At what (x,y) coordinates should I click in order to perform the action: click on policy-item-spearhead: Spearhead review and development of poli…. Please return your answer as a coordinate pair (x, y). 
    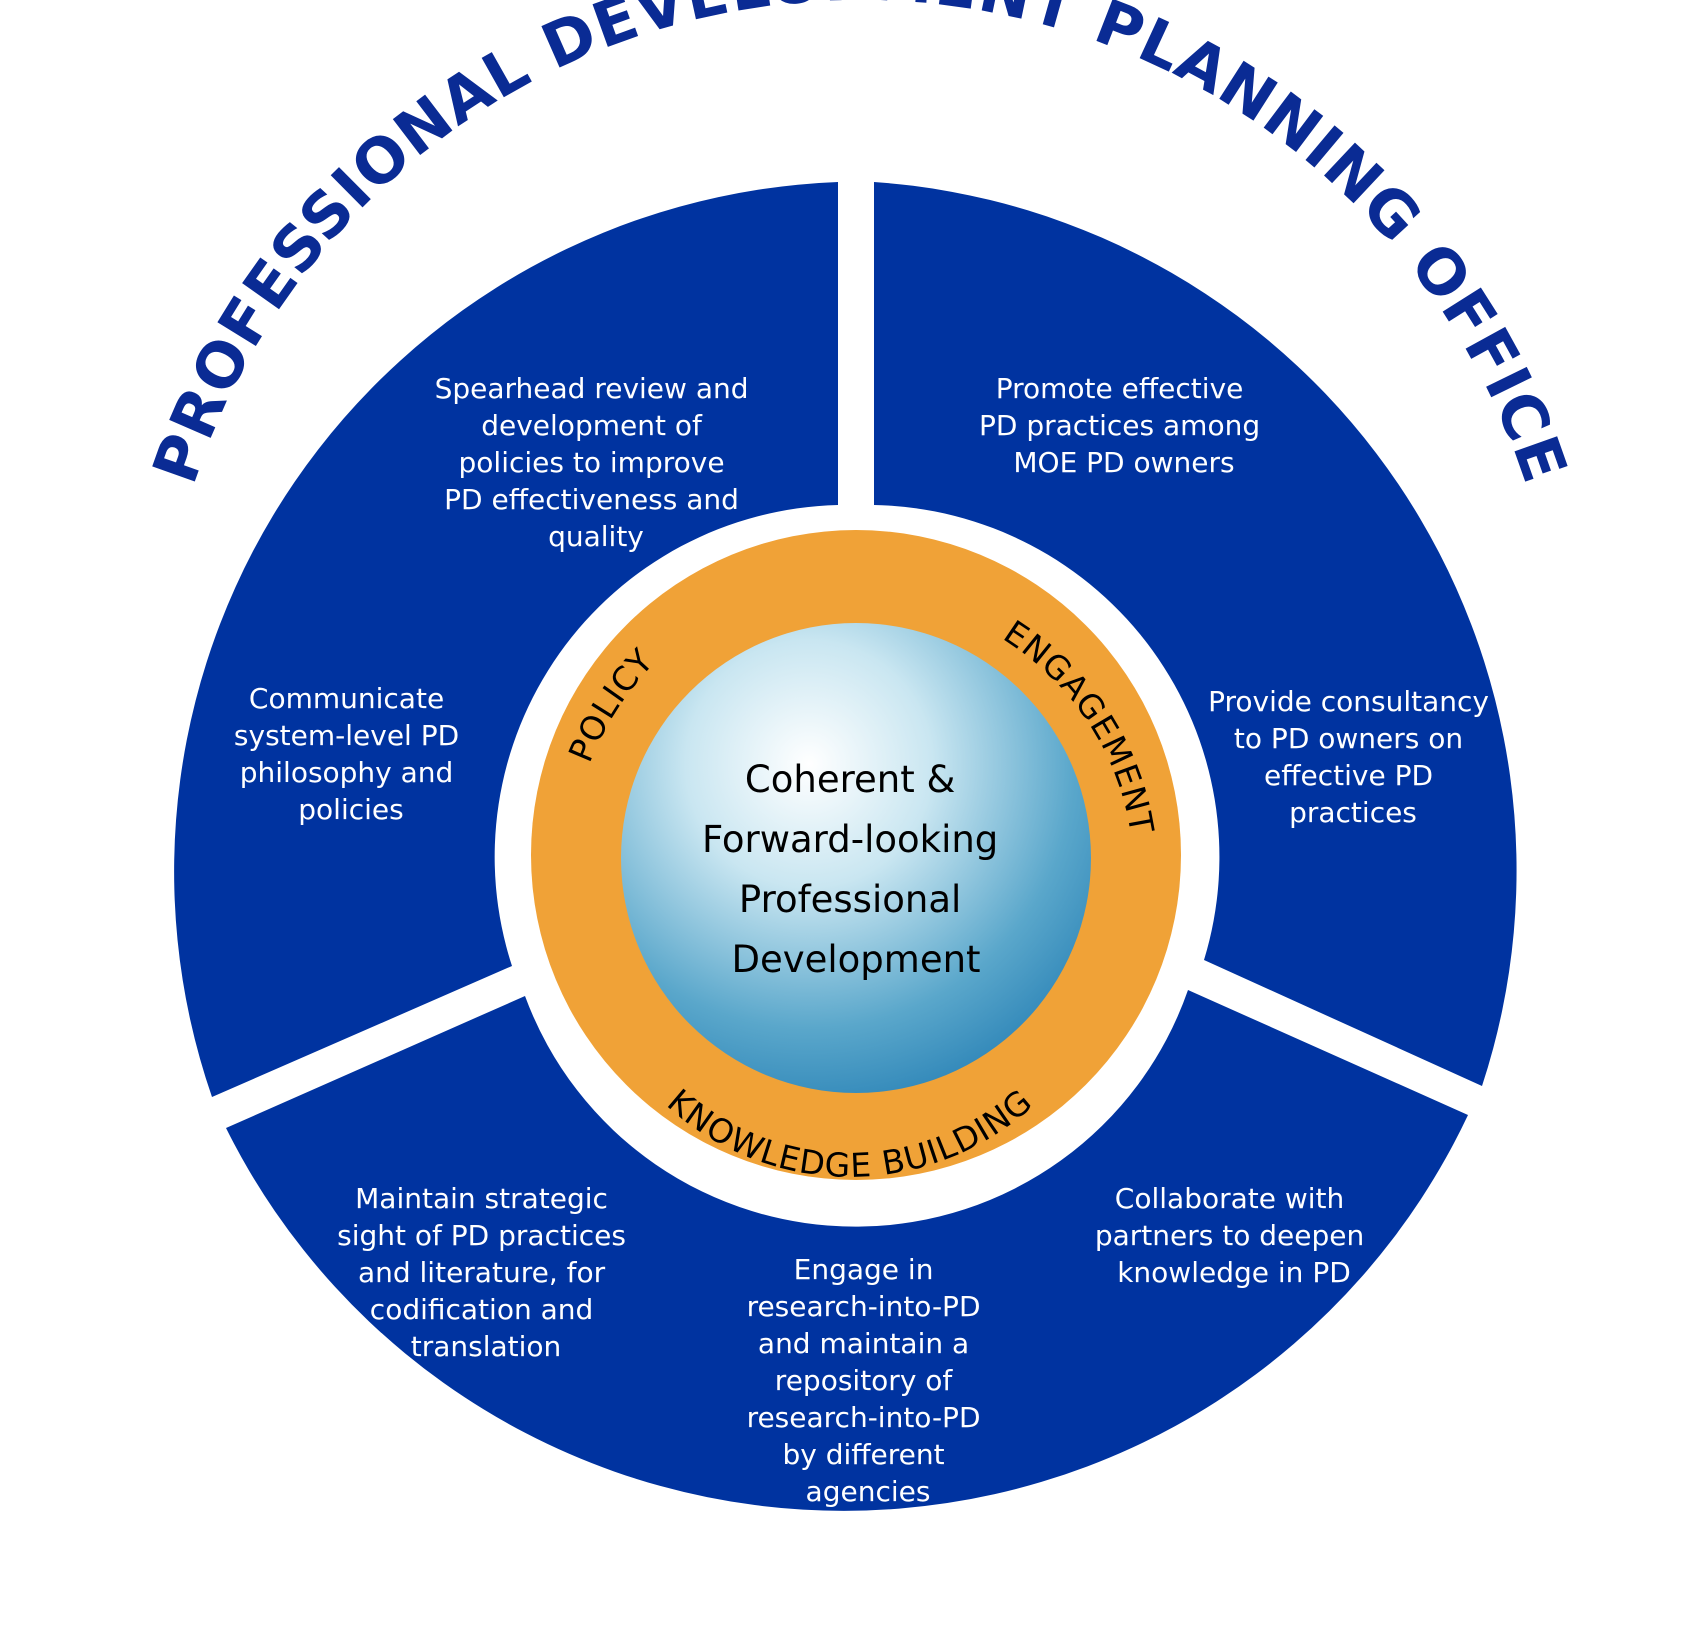
    Looking at the image, I should click on (596, 462).